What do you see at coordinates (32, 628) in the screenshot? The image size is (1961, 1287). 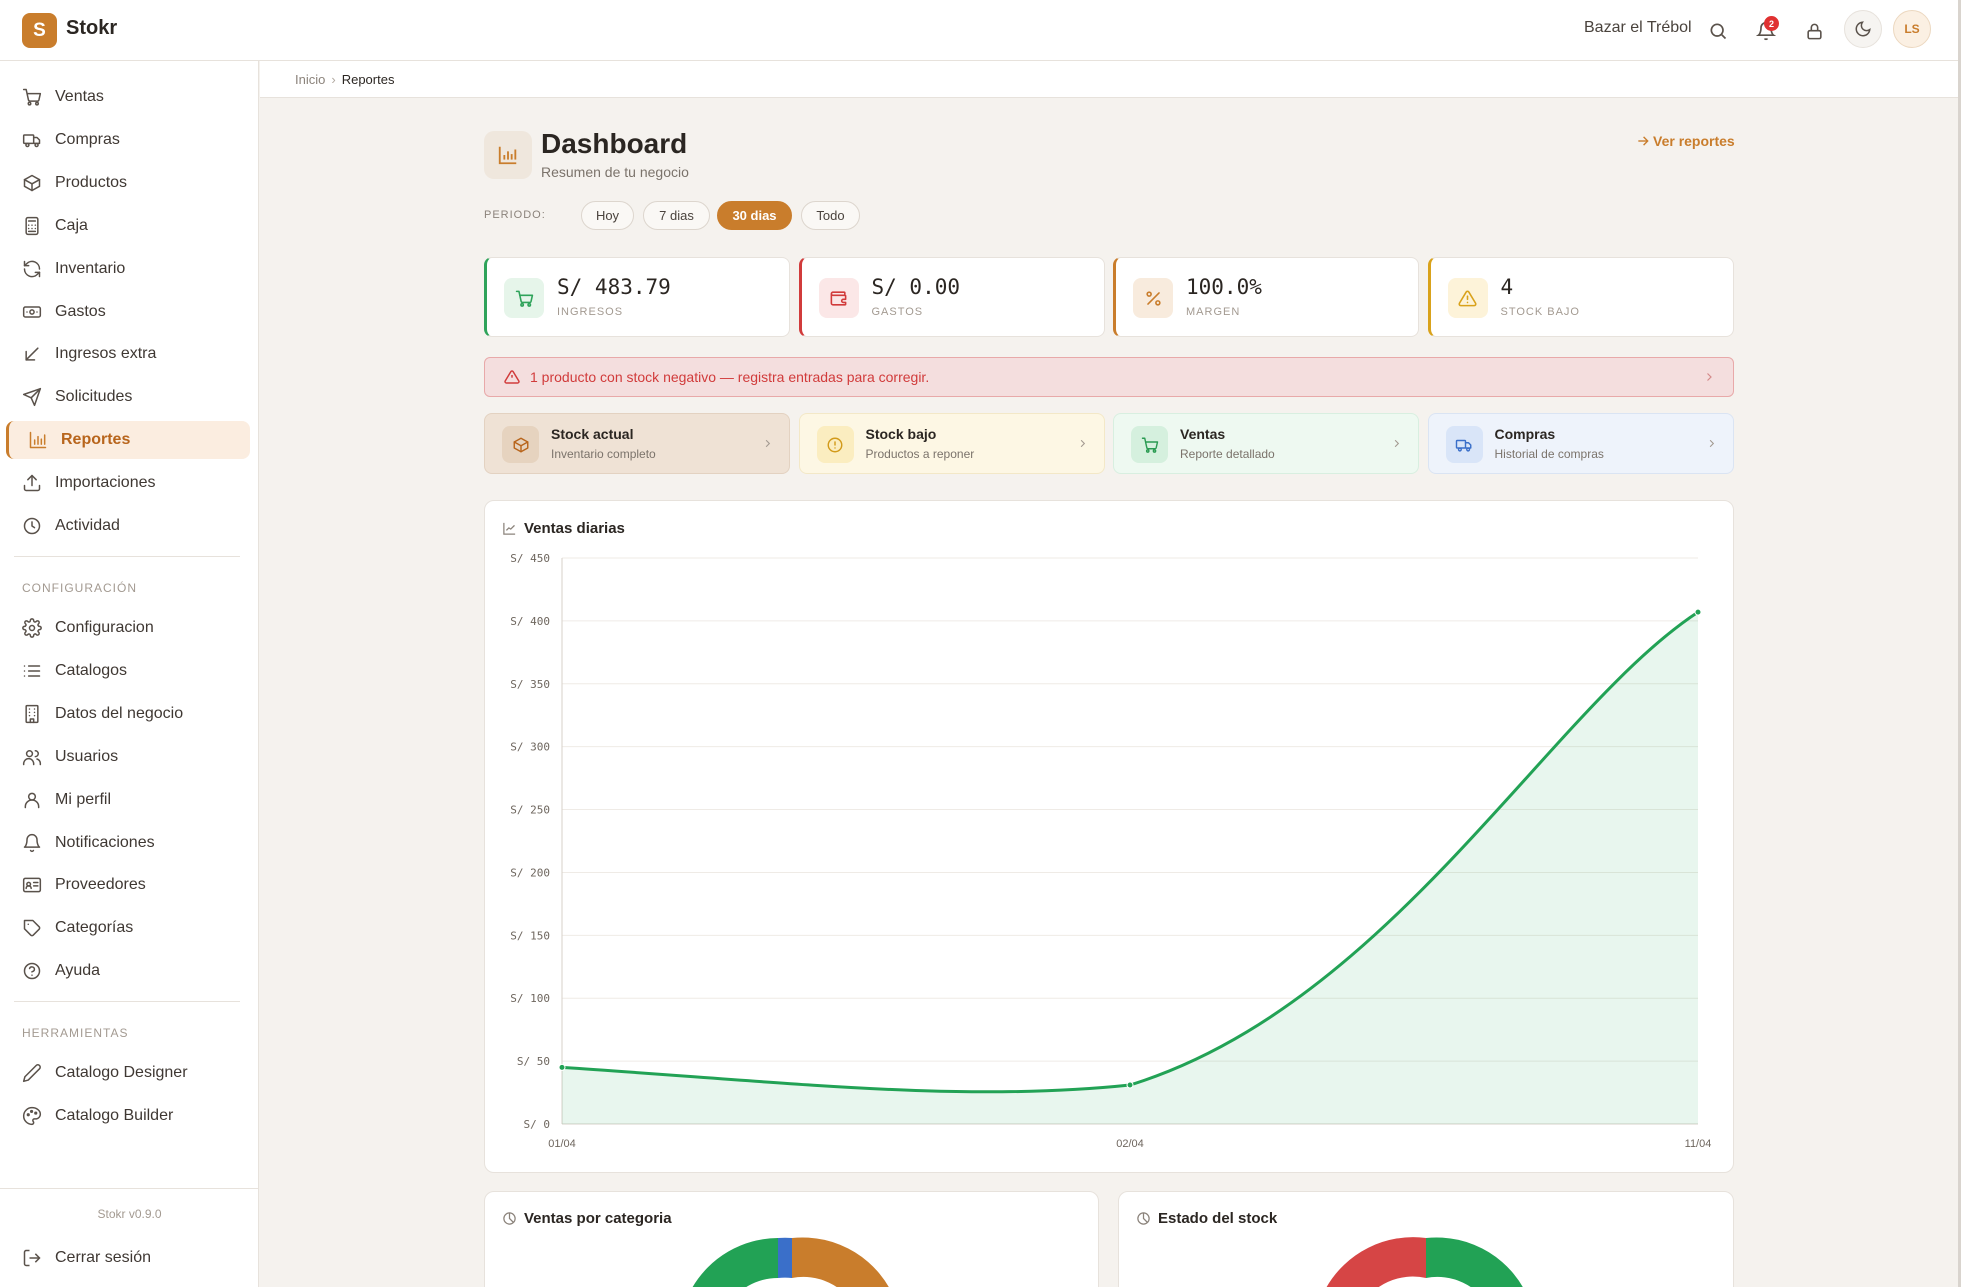 I see `gear-icon` at bounding box center [32, 628].